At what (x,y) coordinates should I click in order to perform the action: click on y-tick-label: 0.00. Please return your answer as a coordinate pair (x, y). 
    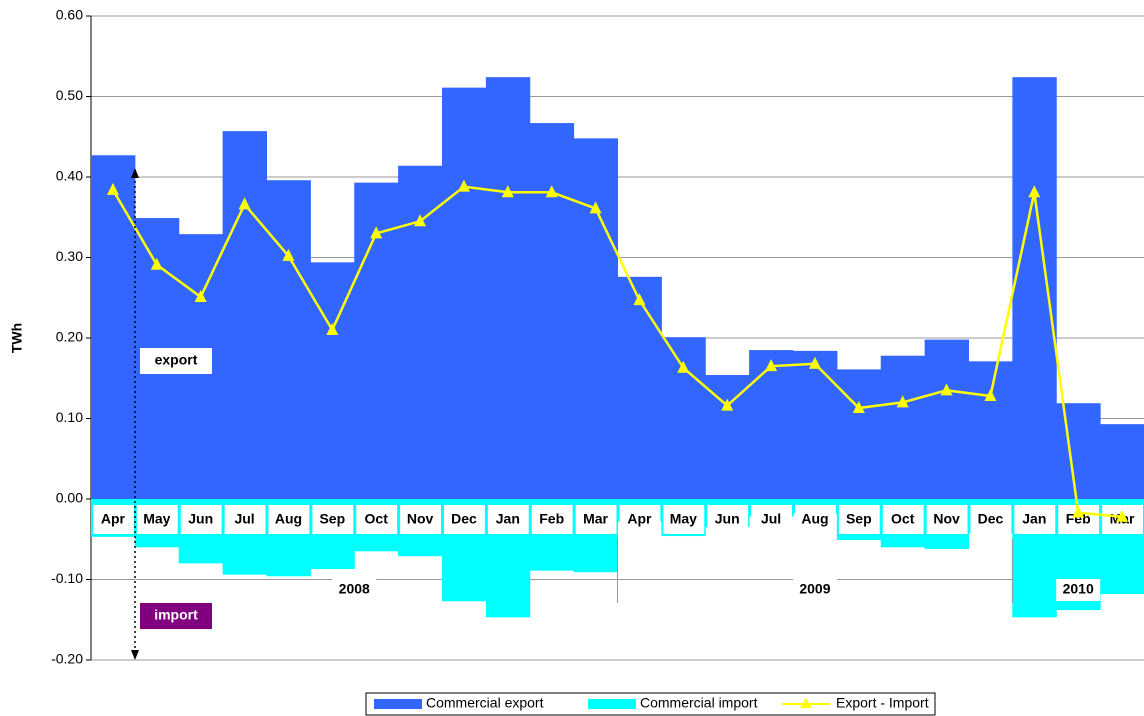
    Looking at the image, I should click on (69, 498).